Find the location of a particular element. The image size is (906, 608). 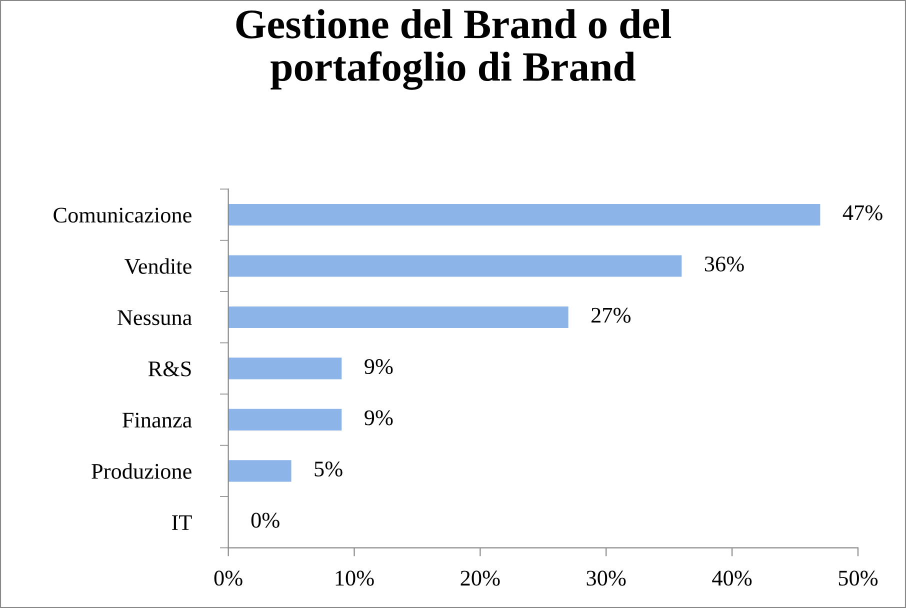

chart-title: Gestione del Brand o del portafoglio di Brand is located at coordinates (454, 49).